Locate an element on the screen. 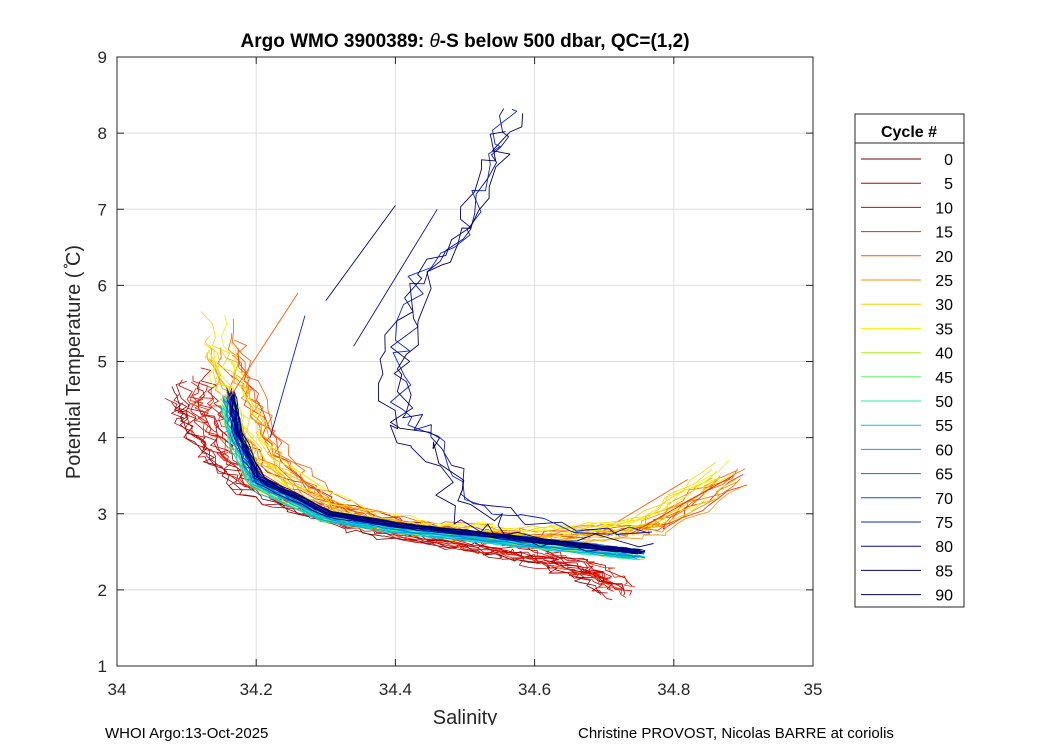 The height and width of the screenshot is (750, 1050). legend-entry-label: 75 is located at coordinates (944, 523).